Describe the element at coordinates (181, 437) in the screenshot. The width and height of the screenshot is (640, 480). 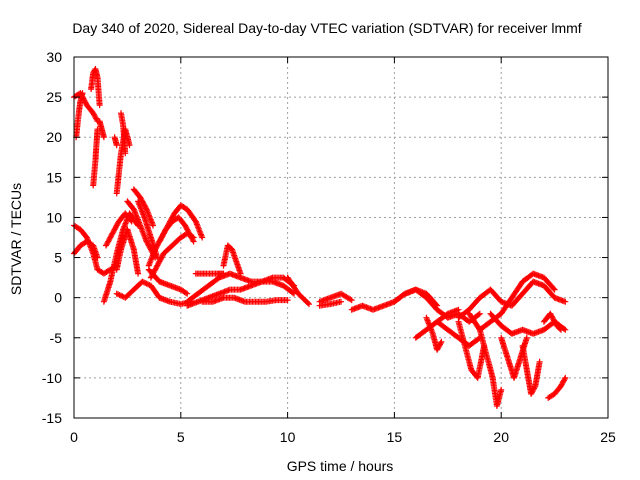
I see `x-tick-label: 5` at that location.